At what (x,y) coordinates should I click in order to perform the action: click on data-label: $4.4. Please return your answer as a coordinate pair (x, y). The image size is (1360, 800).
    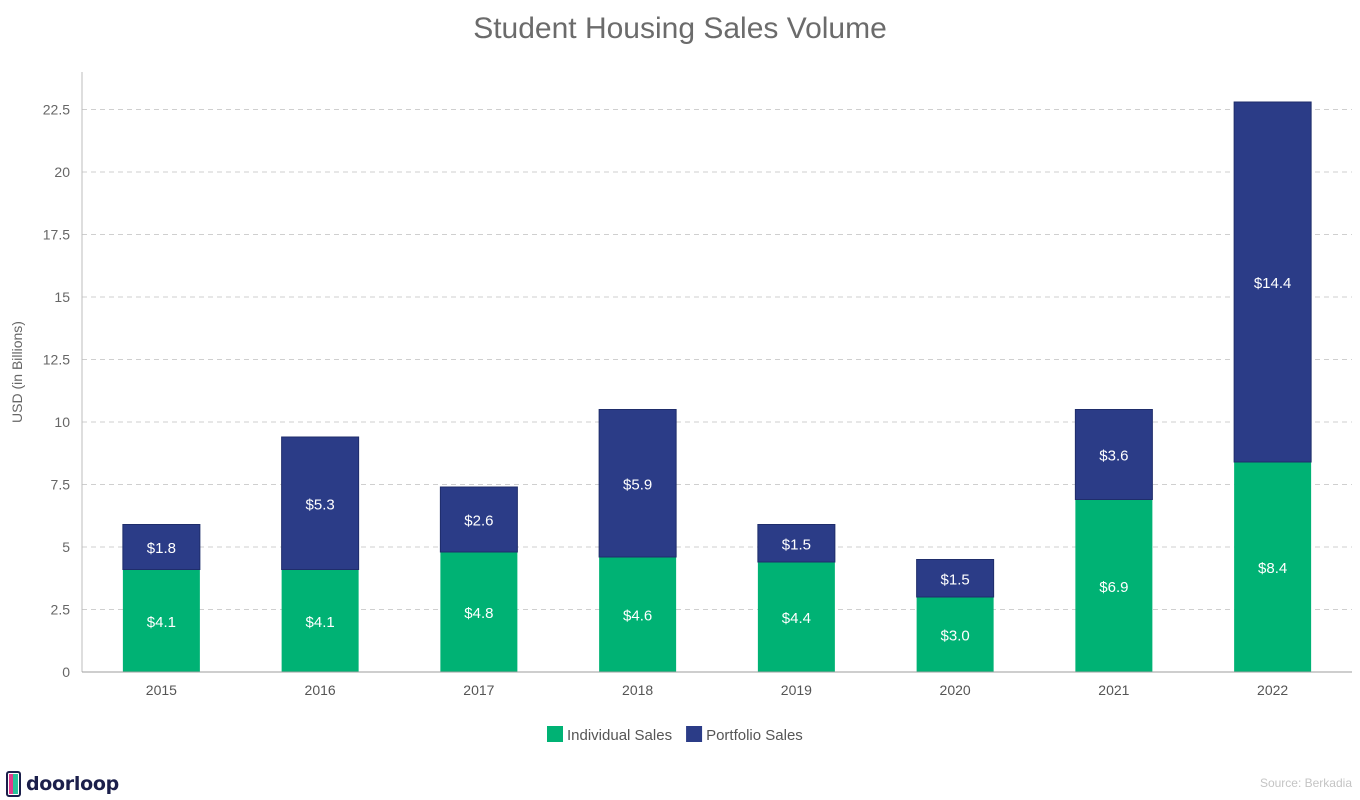
    Looking at the image, I should click on (796, 618).